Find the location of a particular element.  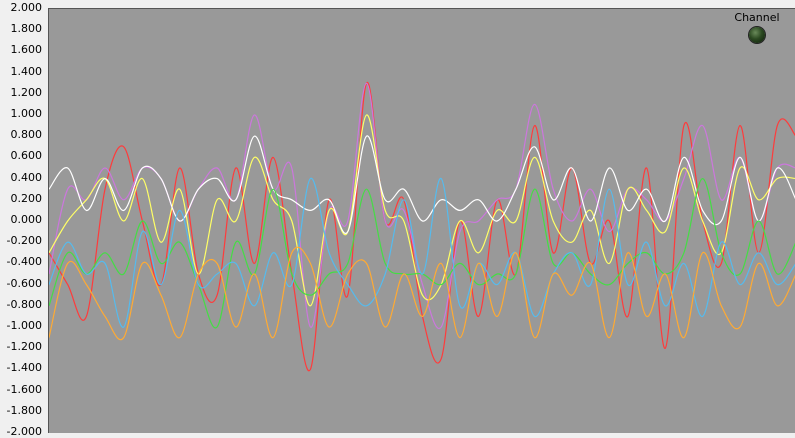

channel-led-icon is located at coordinates (757, 35).